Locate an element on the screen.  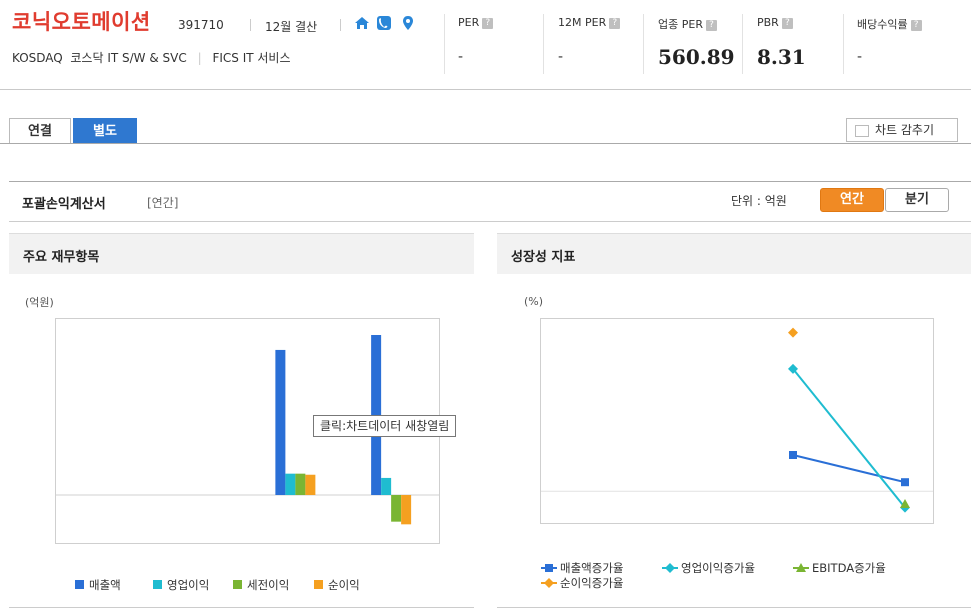
legend-item: 영업이익증가율 is located at coordinates (708, 568).